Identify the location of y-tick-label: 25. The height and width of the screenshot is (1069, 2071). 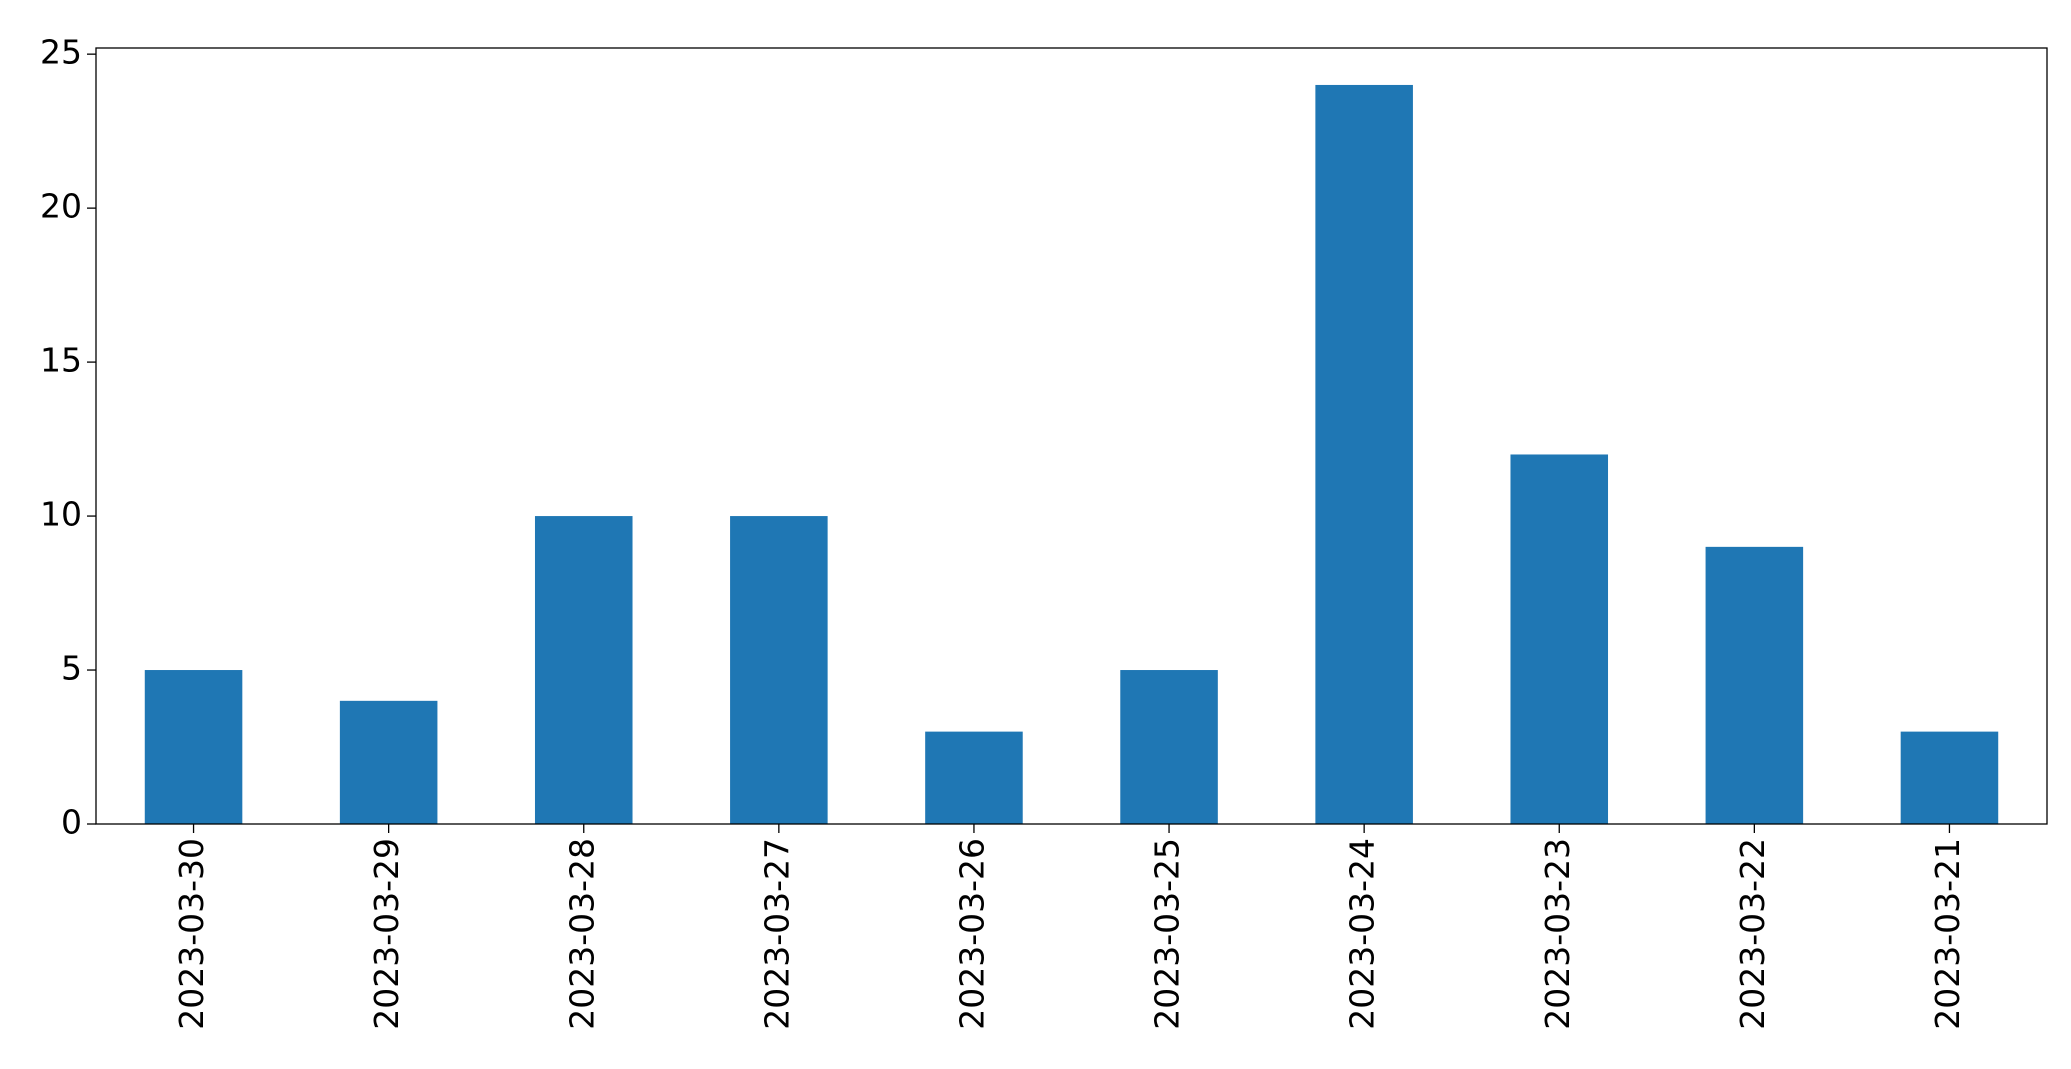
(61, 52).